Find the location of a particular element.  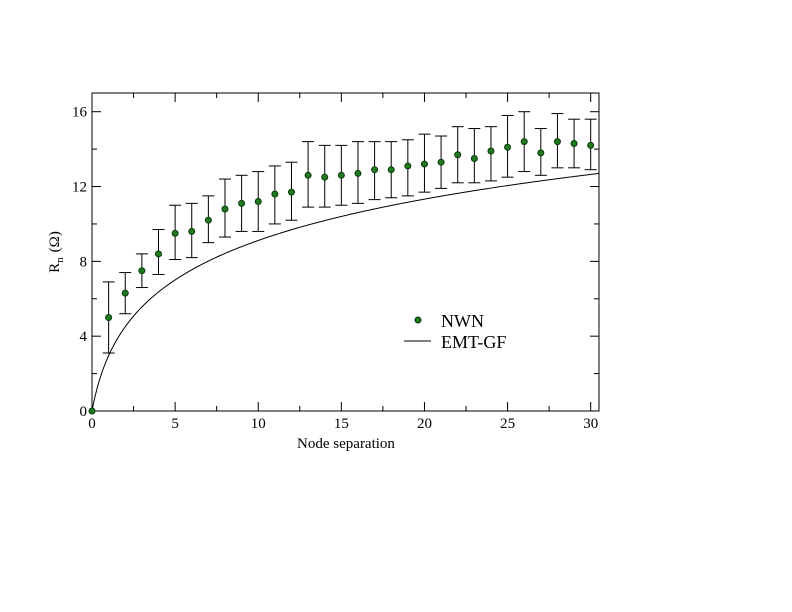

y-tick-label: 4 is located at coordinates (84, 337).